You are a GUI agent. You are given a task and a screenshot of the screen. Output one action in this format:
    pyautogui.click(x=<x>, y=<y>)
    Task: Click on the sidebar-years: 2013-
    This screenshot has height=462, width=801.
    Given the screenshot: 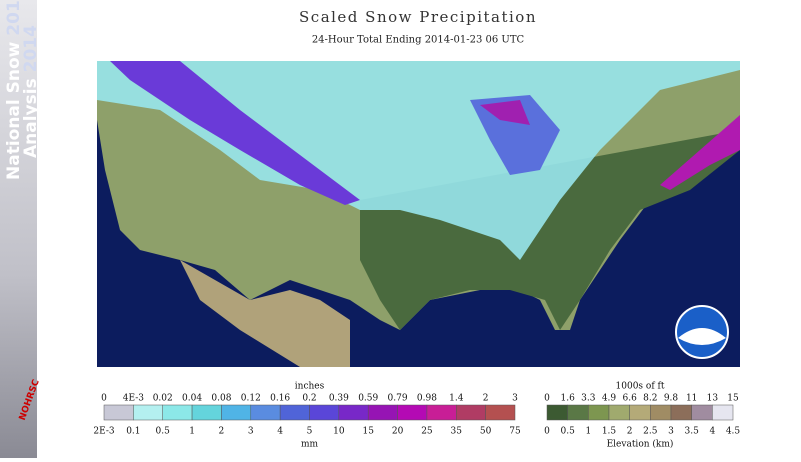 What is the action you would take?
    pyautogui.click(x=14, y=18)
    